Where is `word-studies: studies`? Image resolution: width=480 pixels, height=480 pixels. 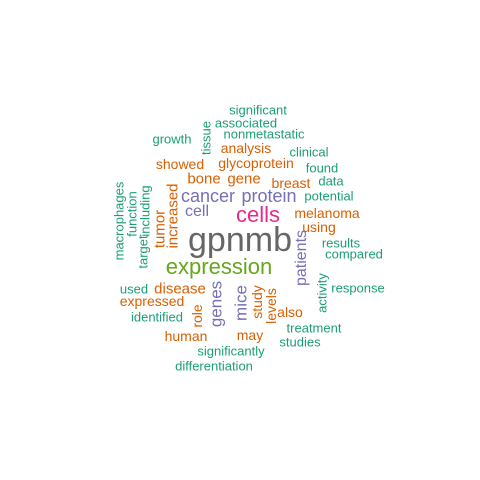
word-studies: studies is located at coordinates (300, 342).